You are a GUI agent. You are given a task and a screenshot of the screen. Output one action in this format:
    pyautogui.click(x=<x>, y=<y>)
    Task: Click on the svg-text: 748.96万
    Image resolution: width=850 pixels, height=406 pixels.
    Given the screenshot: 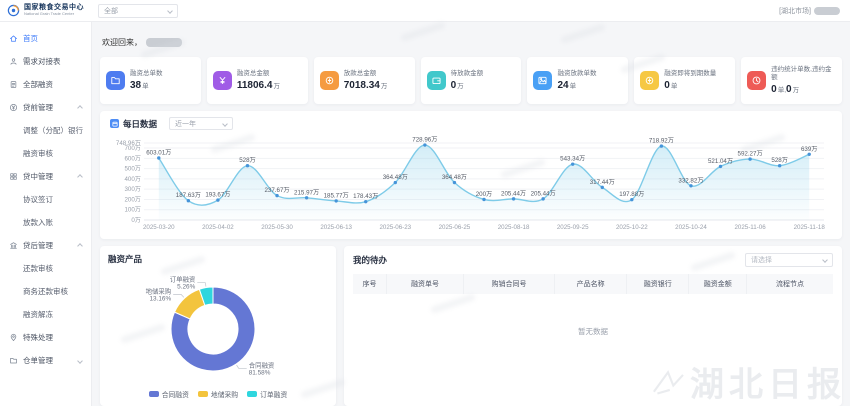 What is the action you would take?
    pyautogui.click(x=128, y=143)
    